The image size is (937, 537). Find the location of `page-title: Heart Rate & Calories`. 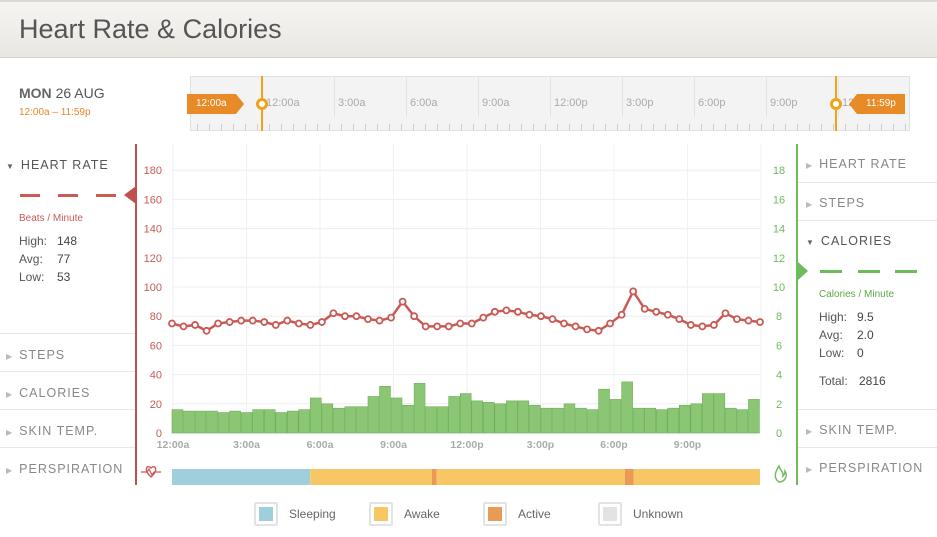

page-title: Heart Rate & Calories is located at coordinates (150, 29).